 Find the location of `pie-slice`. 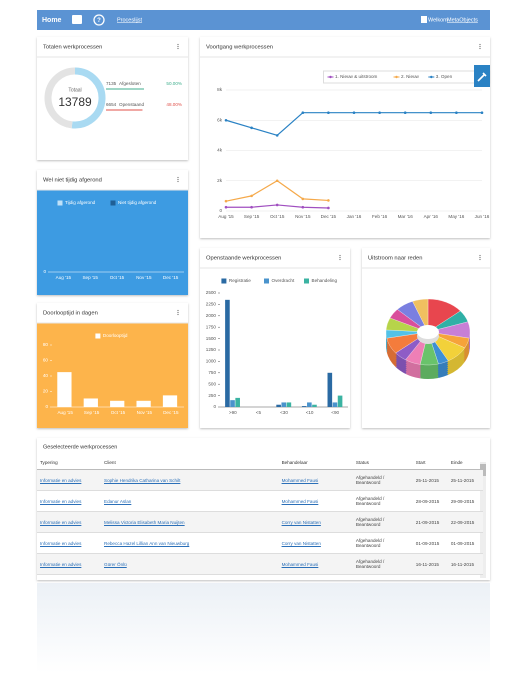

pie-slice is located at coordinates (420, 315).